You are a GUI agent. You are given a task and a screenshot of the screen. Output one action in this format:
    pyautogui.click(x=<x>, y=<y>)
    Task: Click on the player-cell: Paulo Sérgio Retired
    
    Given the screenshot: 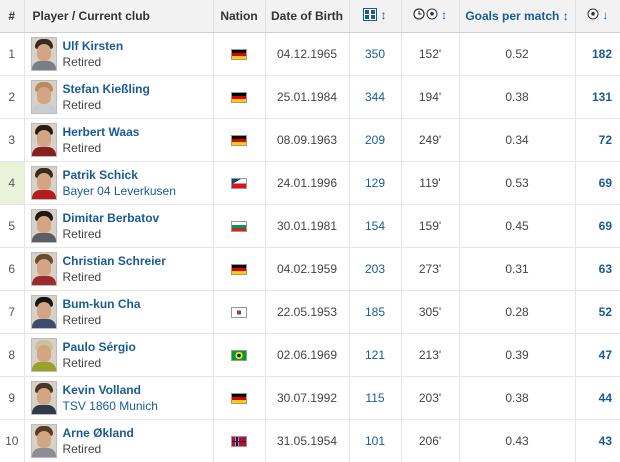 What is the action you would take?
    pyautogui.click(x=119, y=355)
    